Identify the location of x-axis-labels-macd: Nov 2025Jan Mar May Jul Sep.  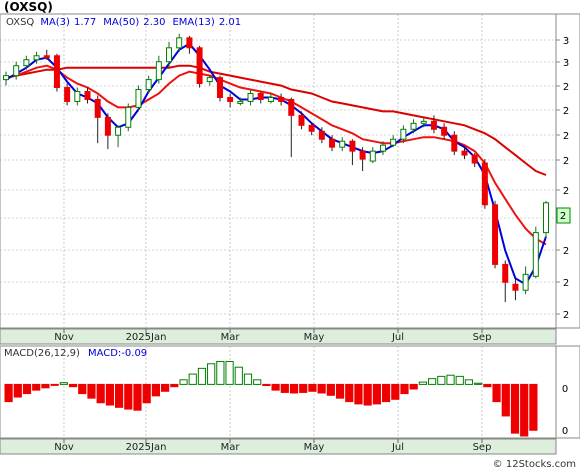
(272, 446).